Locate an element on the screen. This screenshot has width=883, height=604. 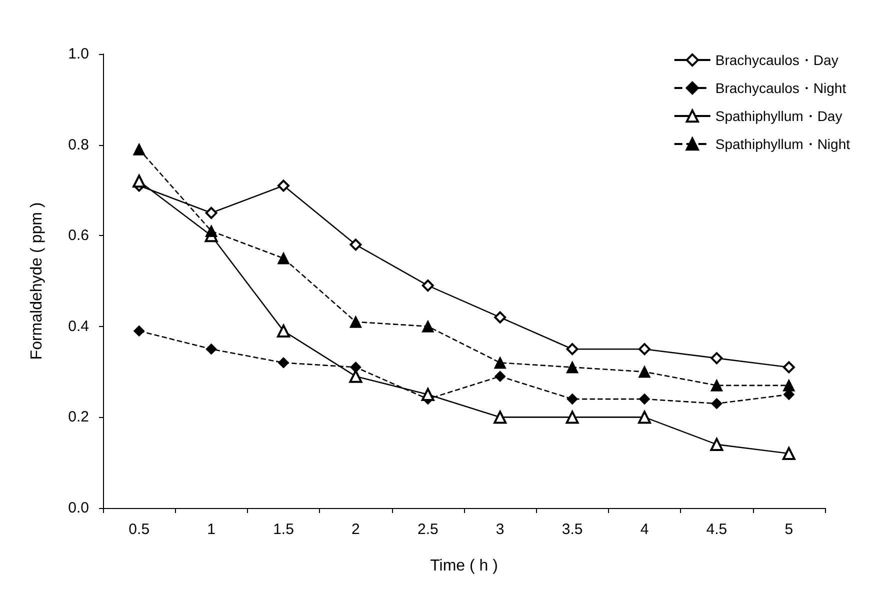
y-tick-label: 0.0 is located at coordinates (78, 508).